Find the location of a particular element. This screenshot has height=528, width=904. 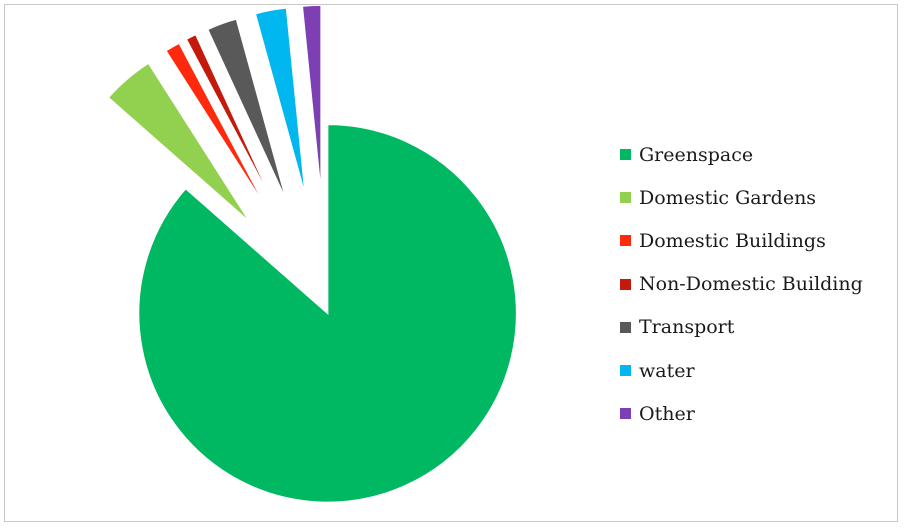

legend-label: Non-Domestic Building is located at coordinates (751, 284).